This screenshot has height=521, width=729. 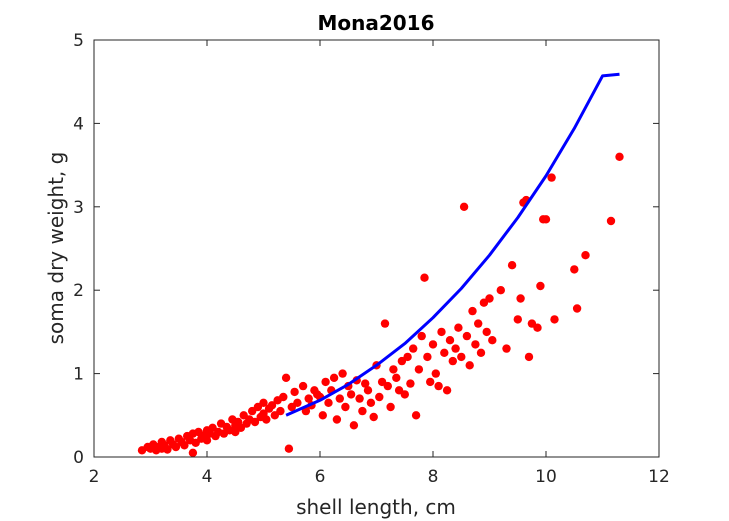 What do you see at coordinates (659, 477) in the screenshot?
I see `x-tick-label: 12` at bounding box center [659, 477].